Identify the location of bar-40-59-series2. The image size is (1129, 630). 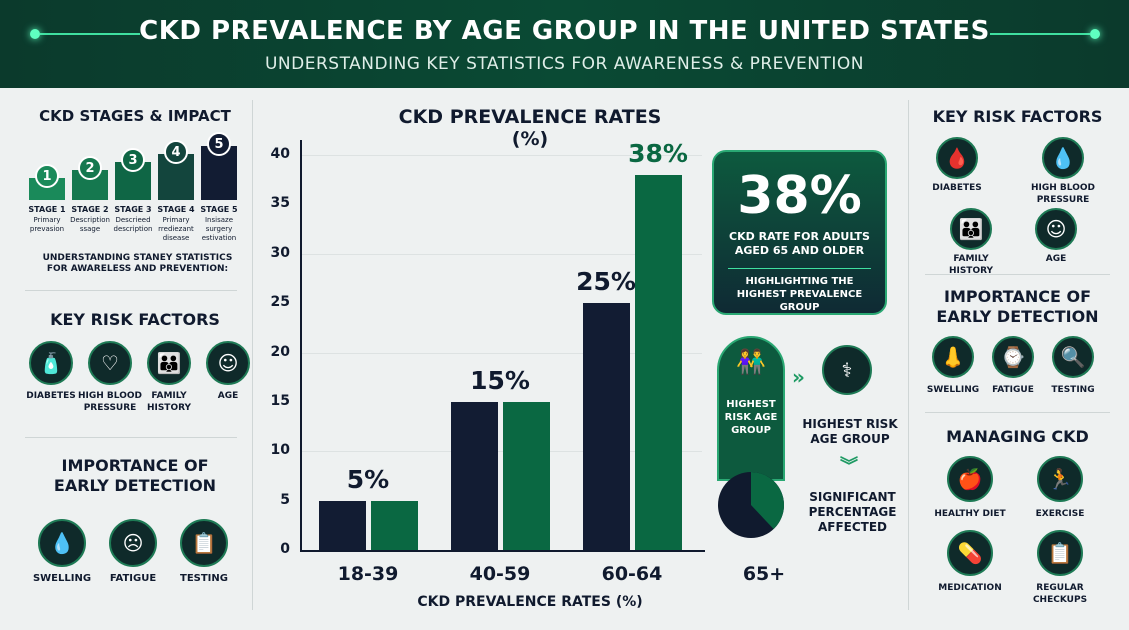
(526, 475).